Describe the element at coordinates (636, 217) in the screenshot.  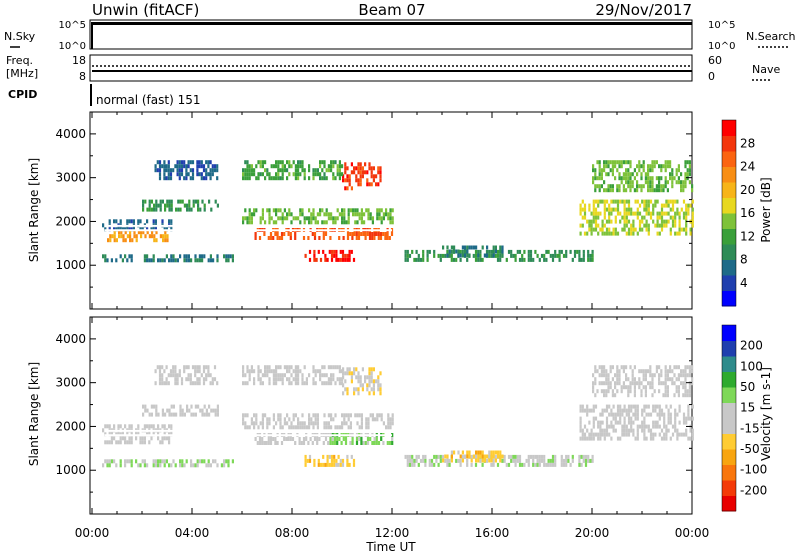
I see `data-region` at that location.